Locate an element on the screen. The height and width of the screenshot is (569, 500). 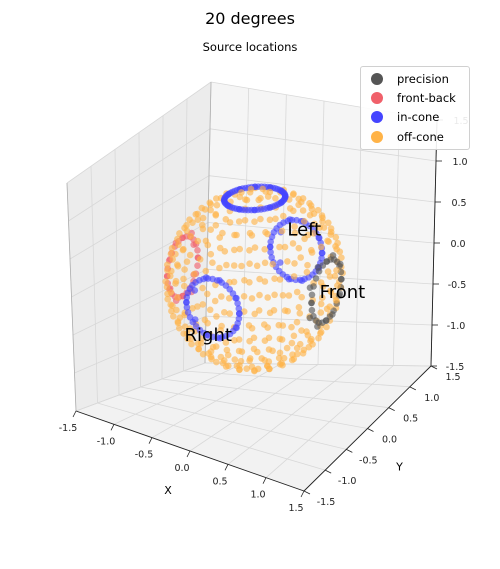
z-tick-label: 0.0 is located at coordinates (457, 244).